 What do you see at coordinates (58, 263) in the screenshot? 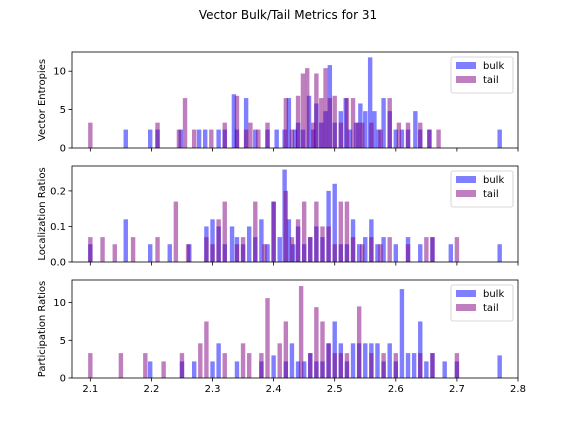
I see `y-tick-label: 0.0` at bounding box center [58, 263].